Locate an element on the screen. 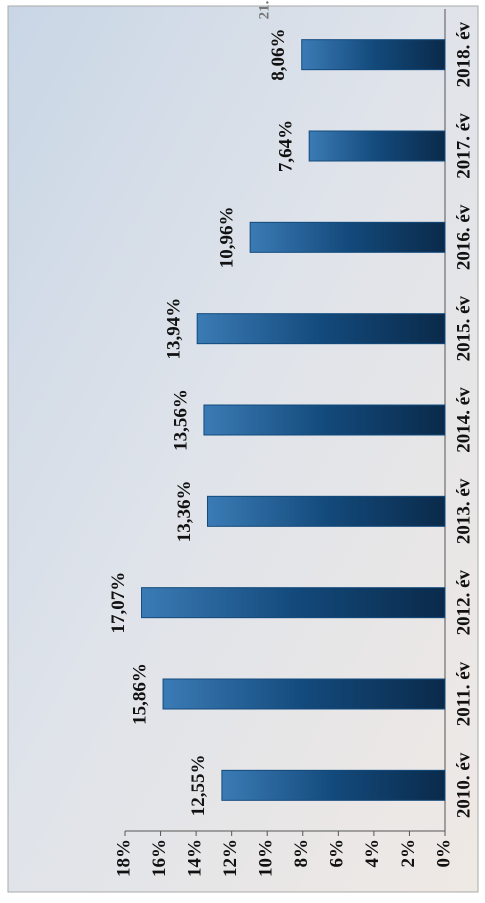  value-label: 13,94% is located at coordinates (174, 329).